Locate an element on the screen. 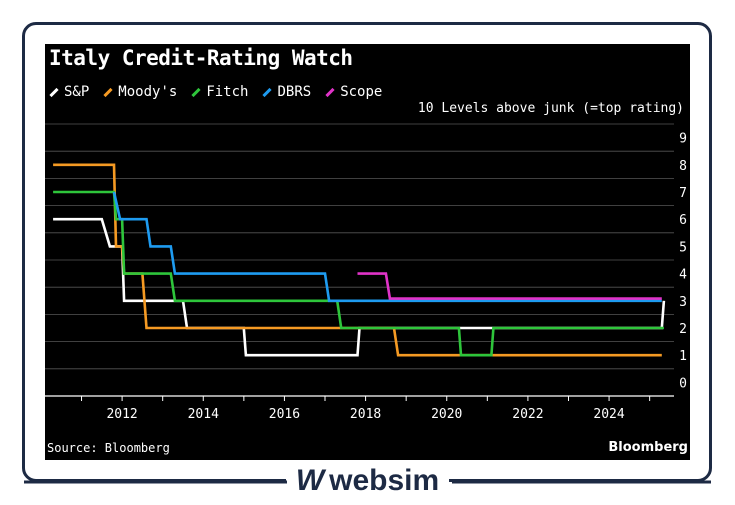  websim-text: websim is located at coordinates (384, 480).